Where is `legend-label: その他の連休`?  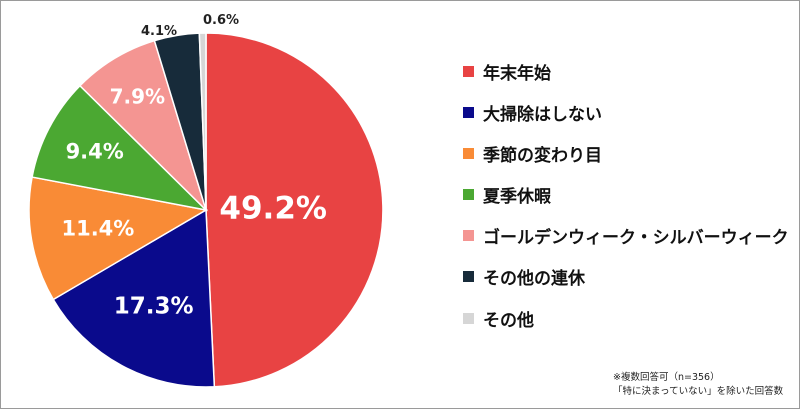 legend-label: その他の連休 is located at coordinates (534, 279).